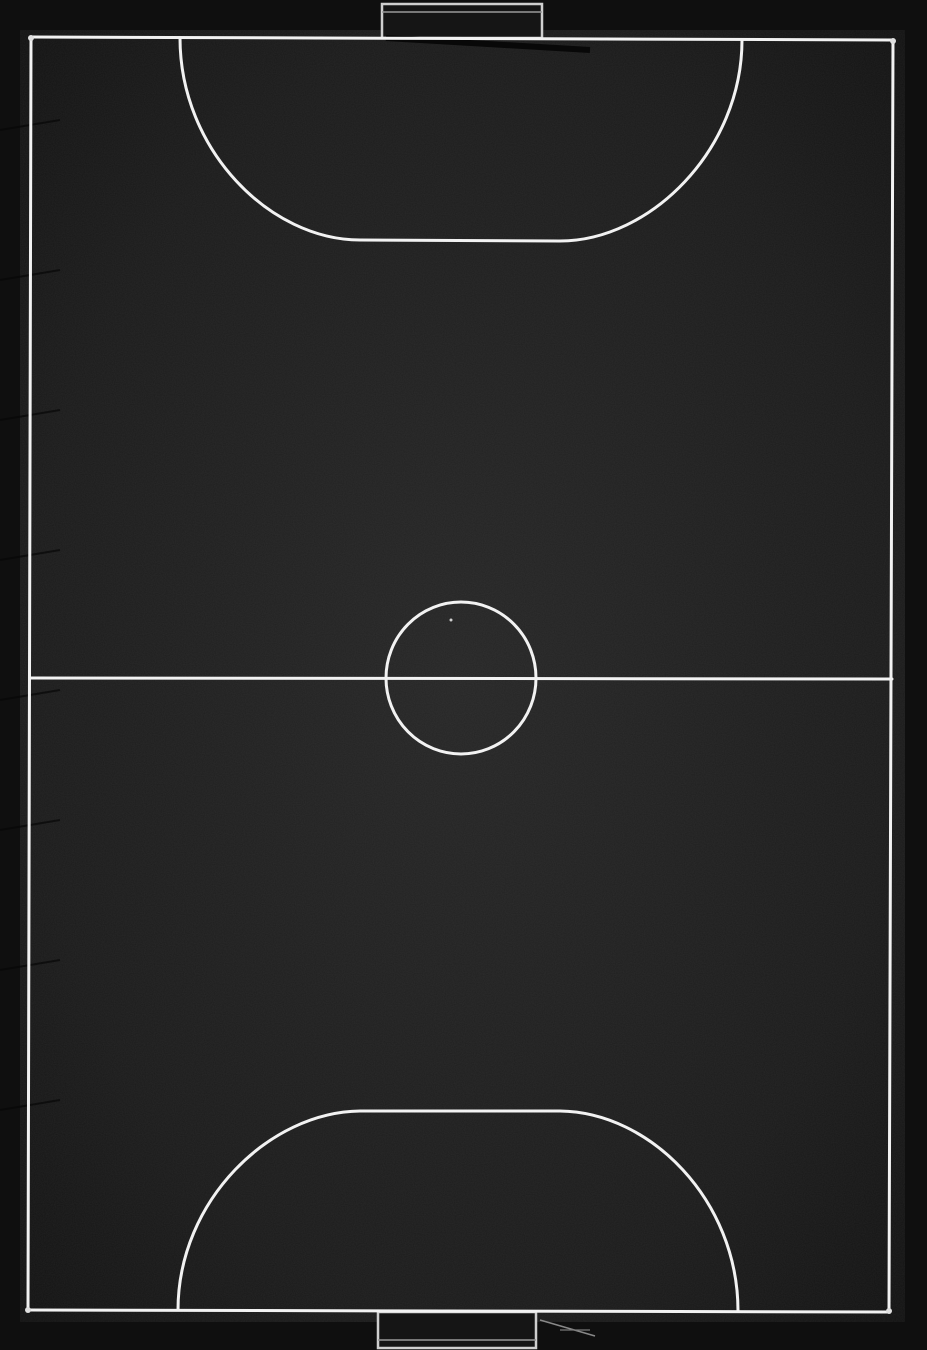 Image resolution: width=927 pixels, height=1350 pixels. I want to click on top-penalty-area, so click(461, 139).